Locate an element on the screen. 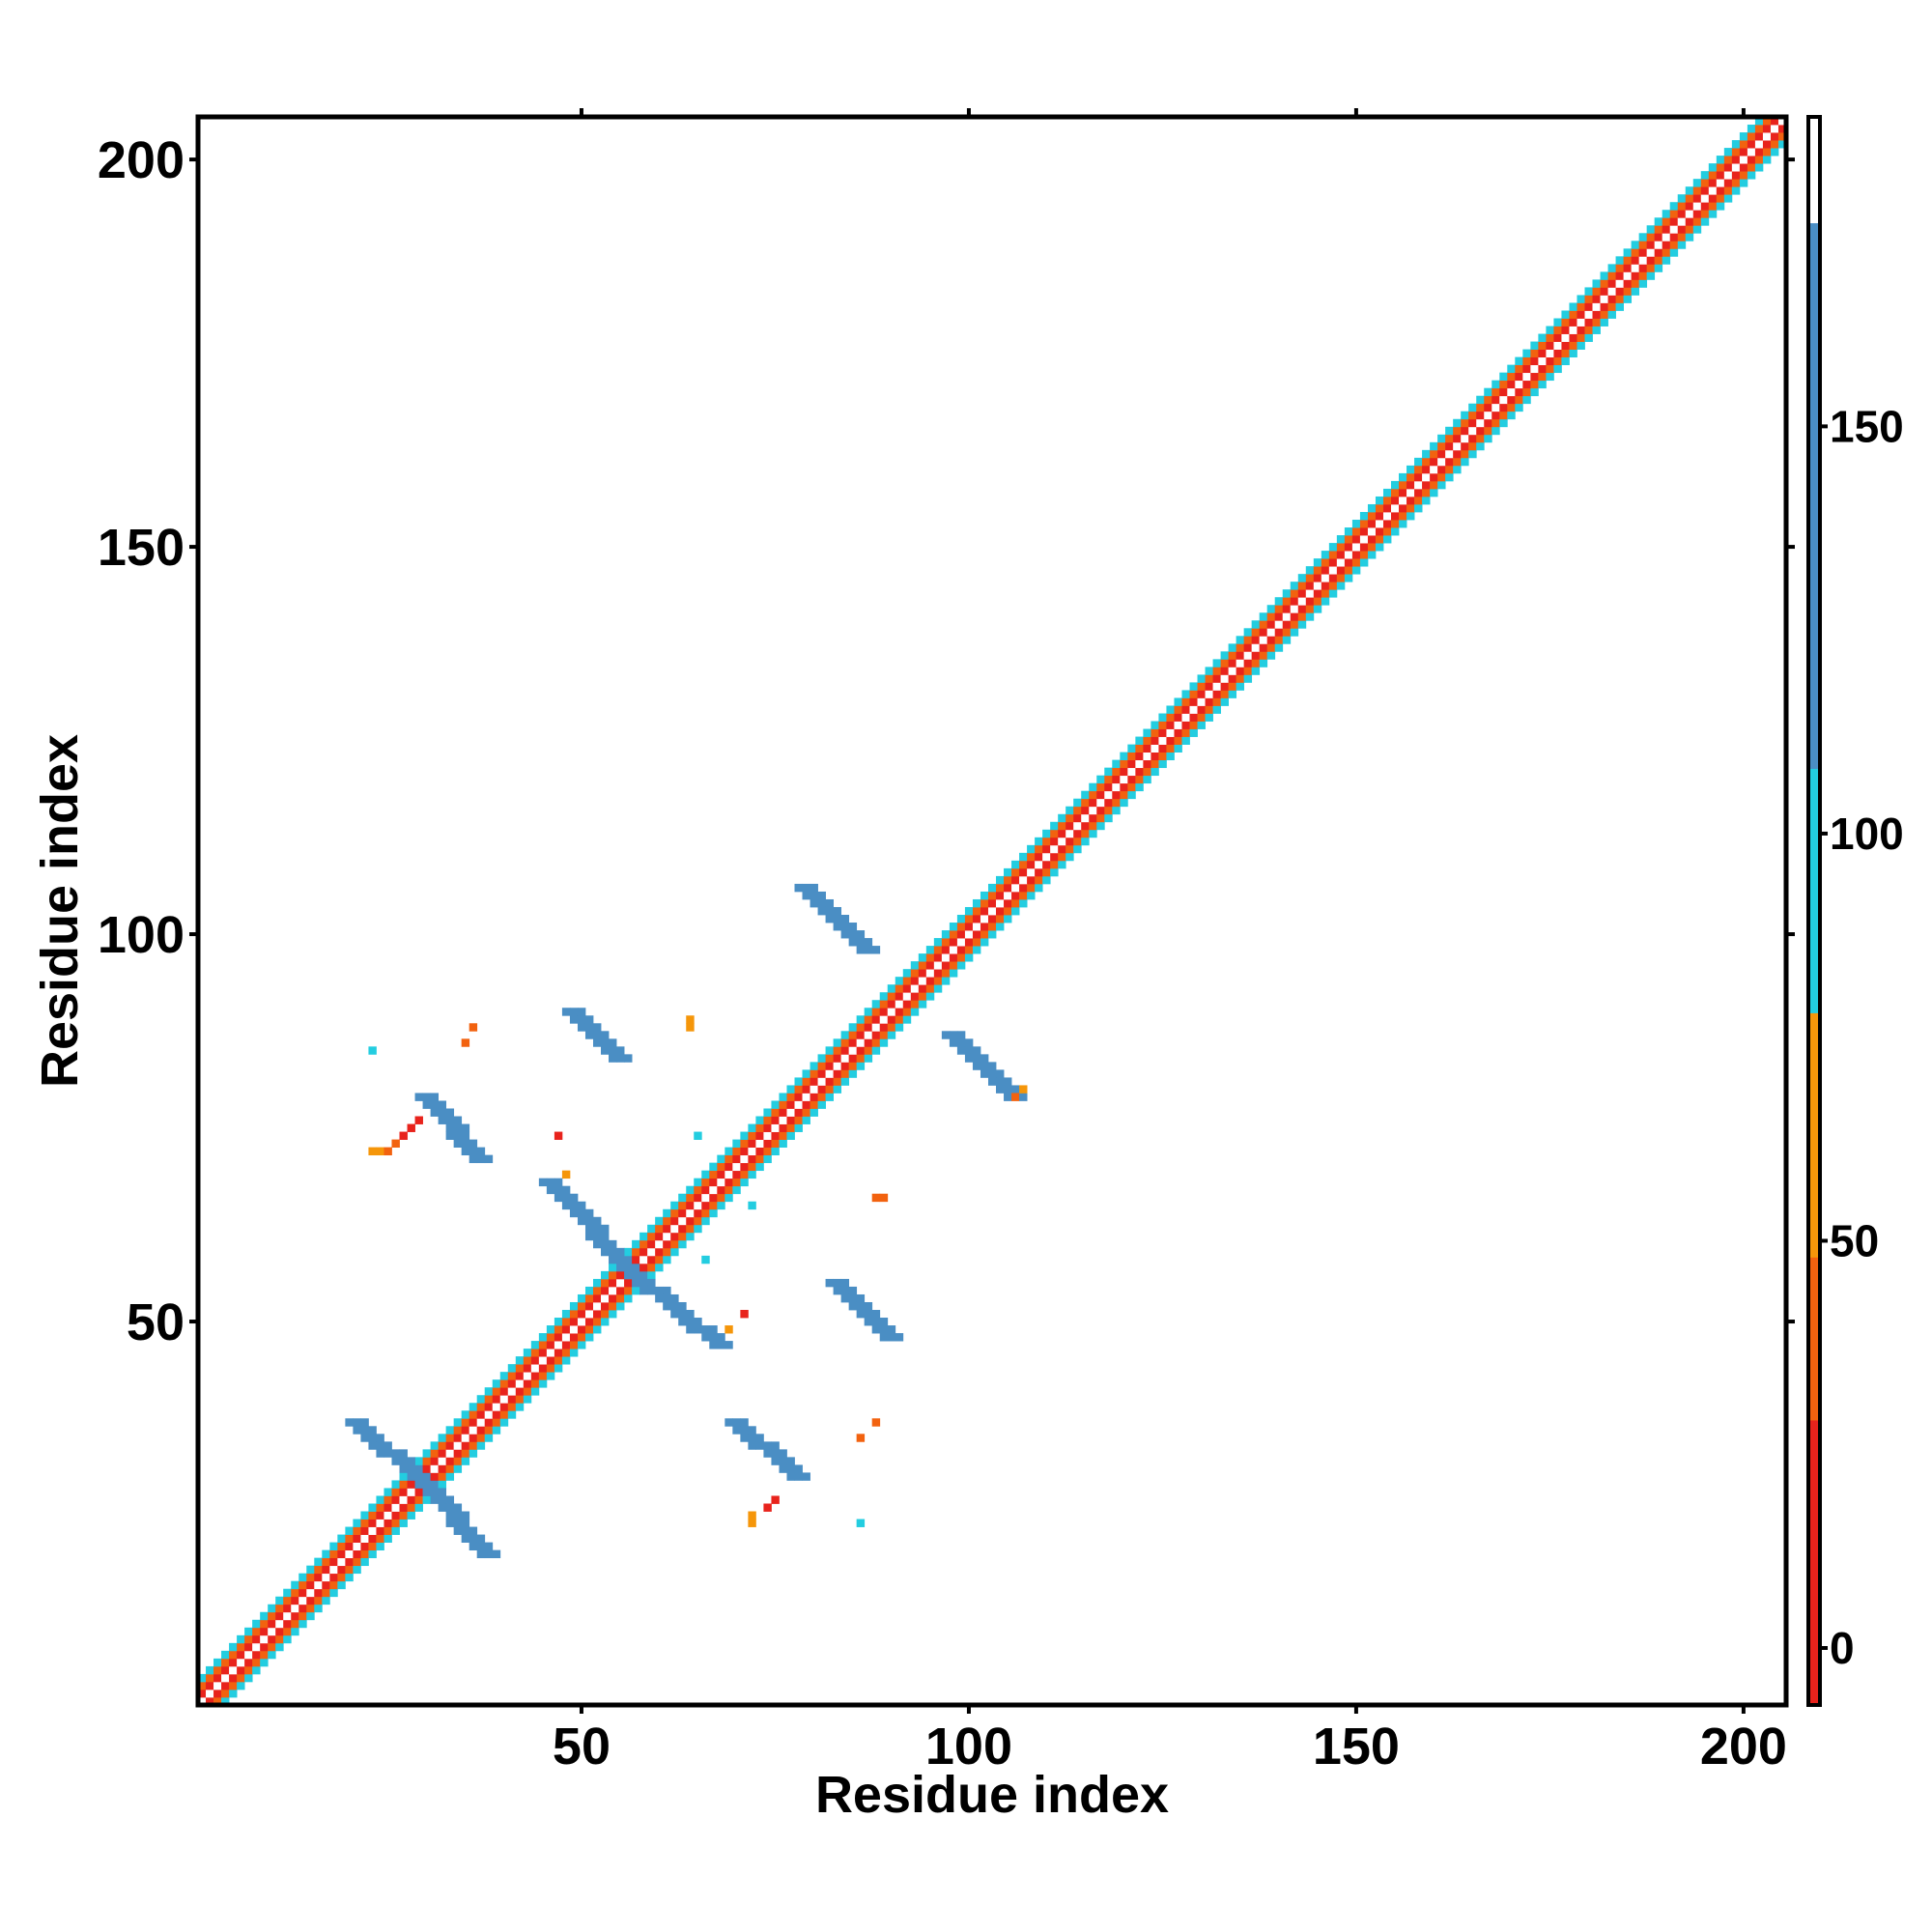  colorbar-tick-label: 150 is located at coordinates (1867, 426).